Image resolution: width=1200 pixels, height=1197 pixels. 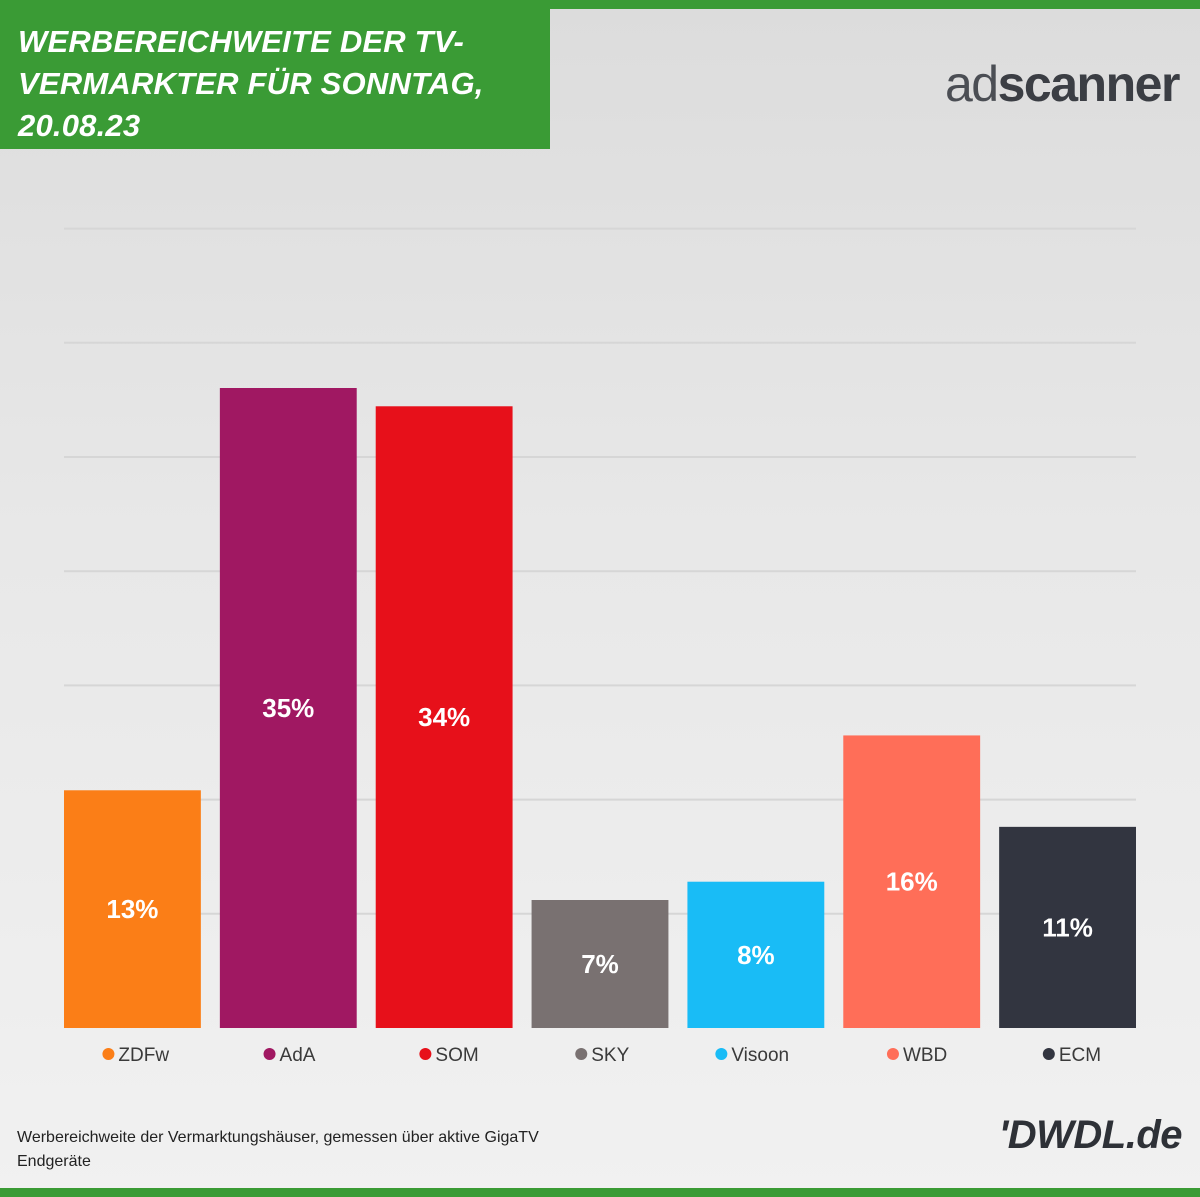 What do you see at coordinates (456, 1055) in the screenshot?
I see `legend-label: SOM` at bounding box center [456, 1055].